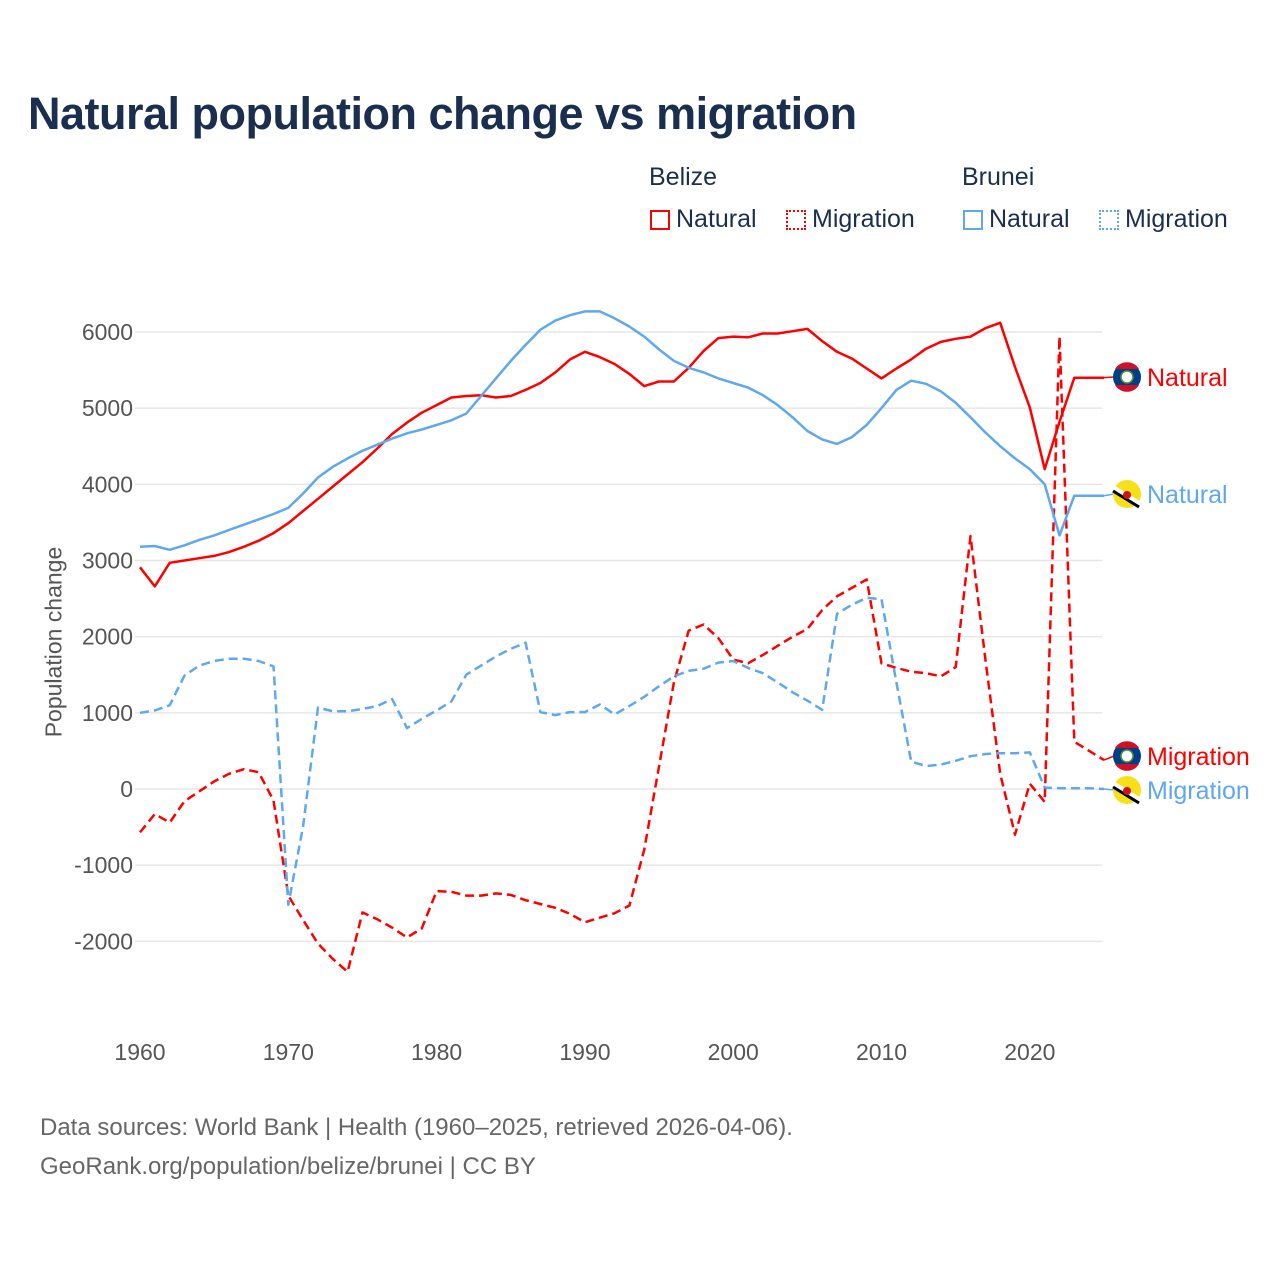 Image resolution: width=1280 pixels, height=1280 pixels. What do you see at coordinates (107, 637) in the screenshot?
I see `y-tick-label: 2000` at bounding box center [107, 637].